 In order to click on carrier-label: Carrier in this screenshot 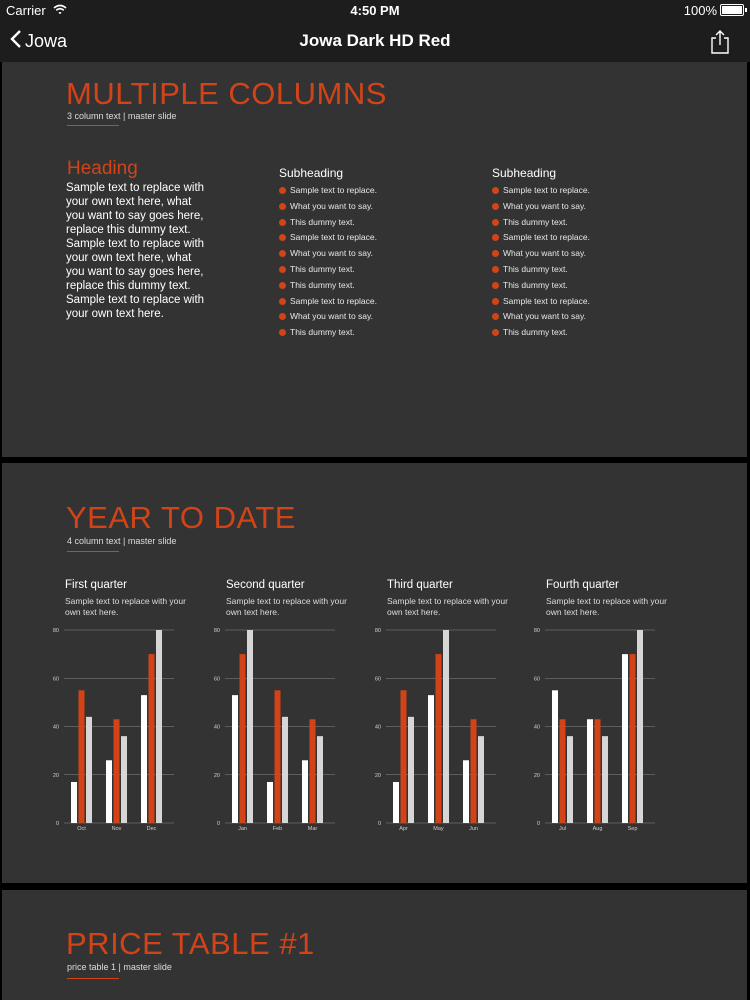, I will do `click(26, 10)`.